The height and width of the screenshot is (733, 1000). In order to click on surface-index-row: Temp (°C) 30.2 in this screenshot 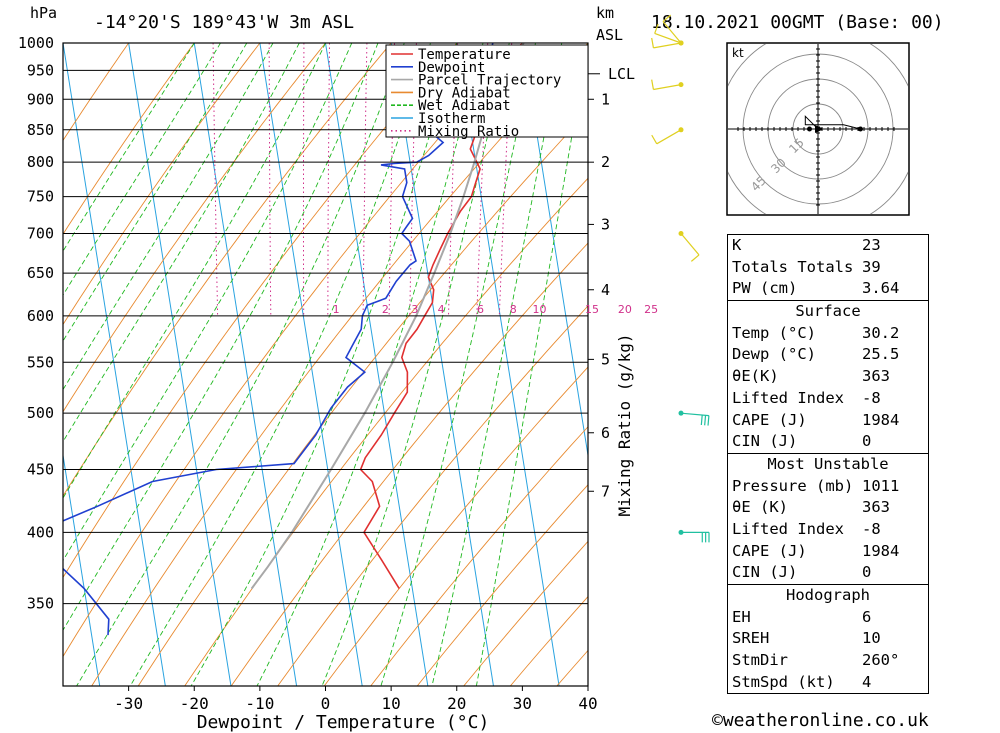, I will do `click(828, 334)`.